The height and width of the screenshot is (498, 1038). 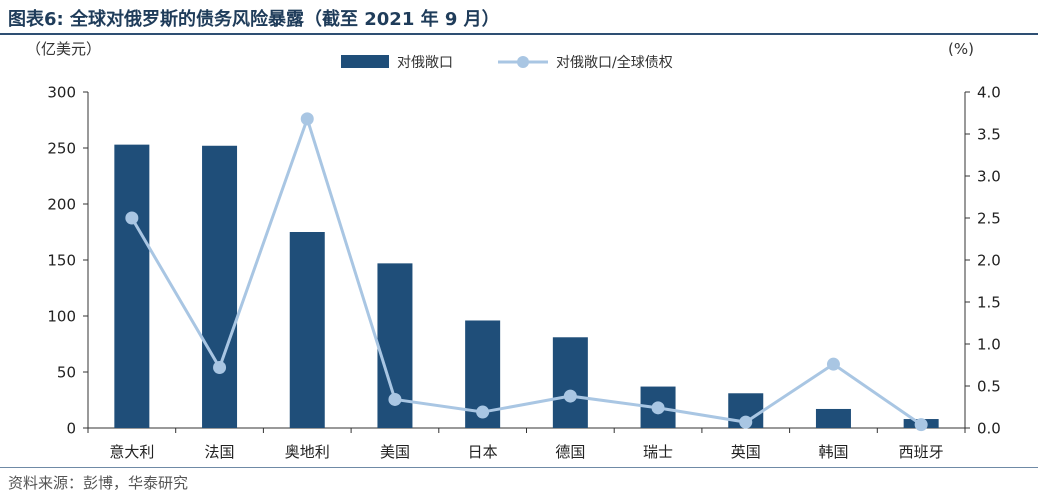 What do you see at coordinates (483, 452) in the screenshot?
I see `x-tick-label: 日本` at bounding box center [483, 452].